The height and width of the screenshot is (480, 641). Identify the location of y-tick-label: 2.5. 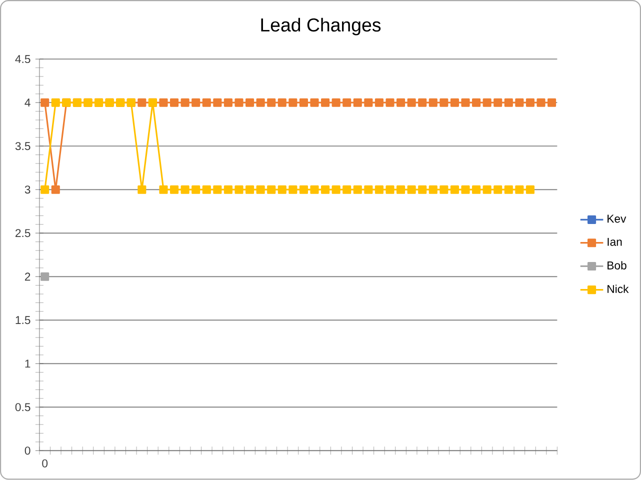
(23, 233).